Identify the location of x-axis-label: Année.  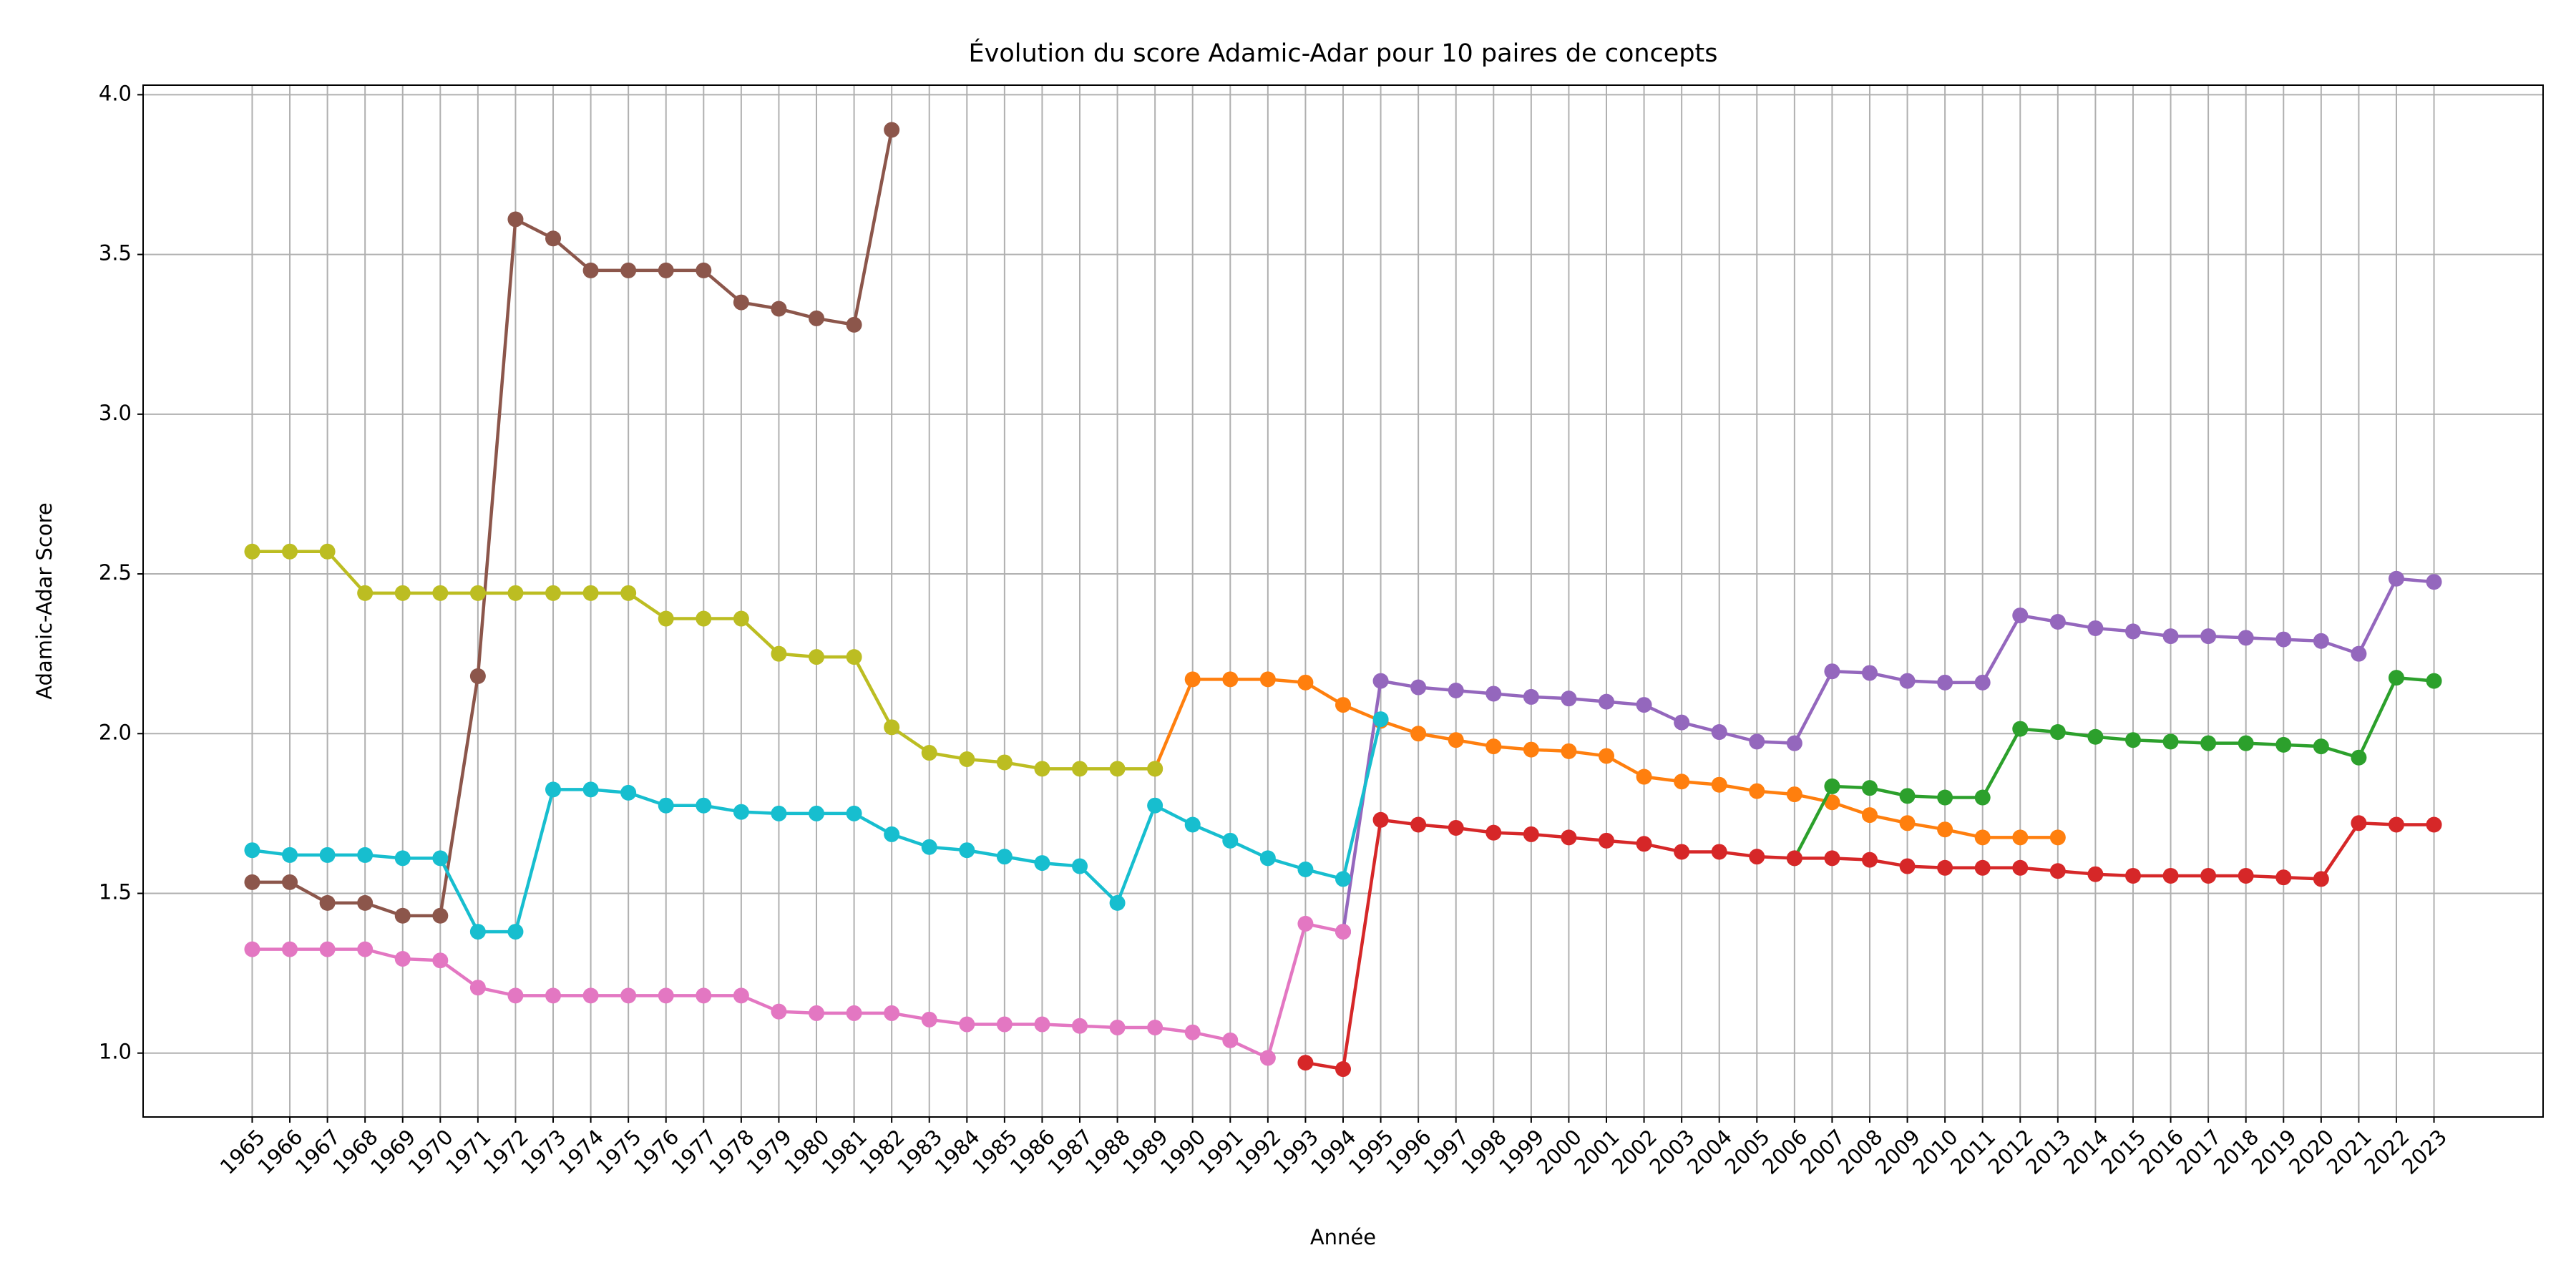
(1343, 1237).